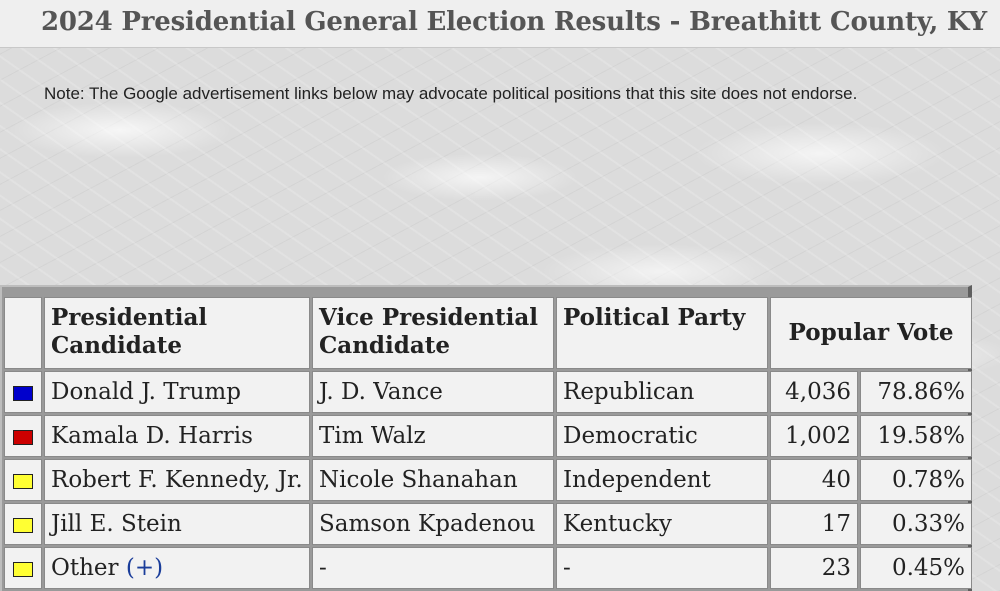 Image resolution: width=1000 pixels, height=591 pixels. Describe the element at coordinates (177, 333) in the screenshot. I see `header-presidential-candidate: Presidential Candidate` at that location.